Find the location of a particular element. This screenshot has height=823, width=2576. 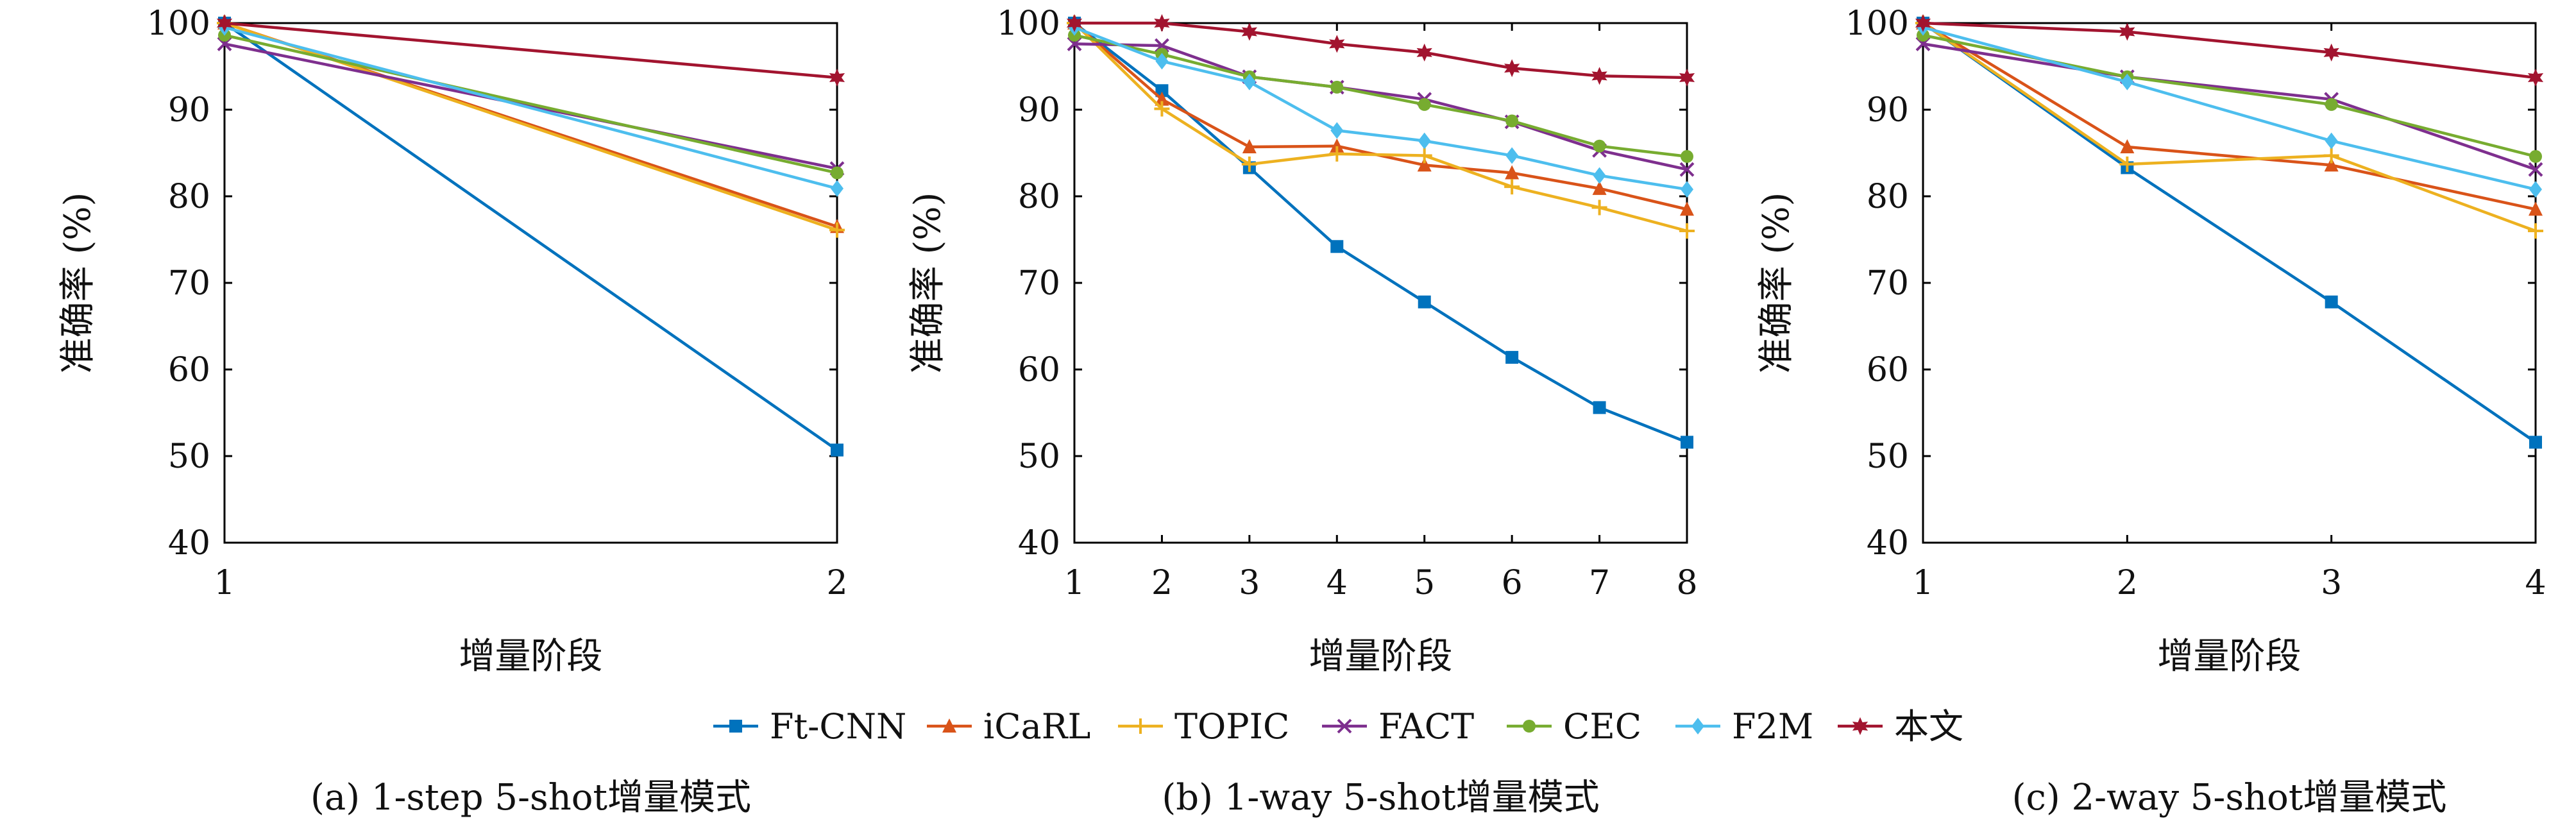

legend-item-icarl: iCaRL is located at coordinates (1008, 726).